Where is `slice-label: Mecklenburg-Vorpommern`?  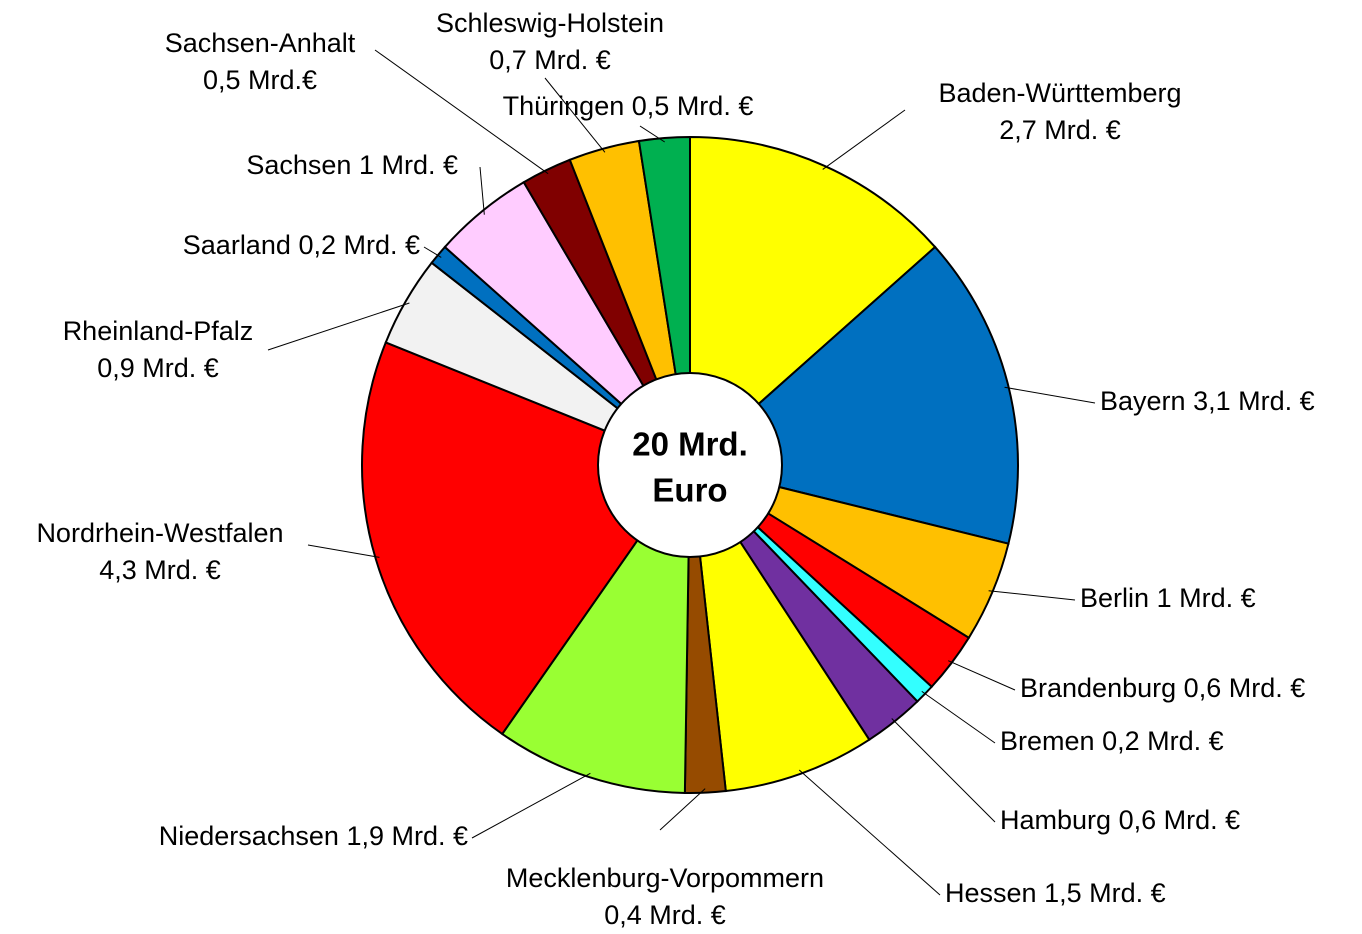
slice-label: Mecklenburg-Vorpommern is located at coordinates (665, 878).